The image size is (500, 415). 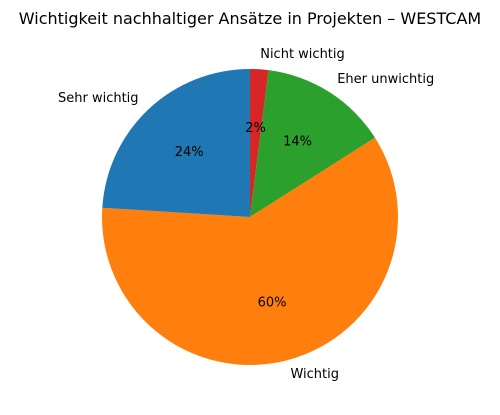 I want to click on slice-label-eher-unwichtig: Eher unwichtig, so click(x=385, y=79).